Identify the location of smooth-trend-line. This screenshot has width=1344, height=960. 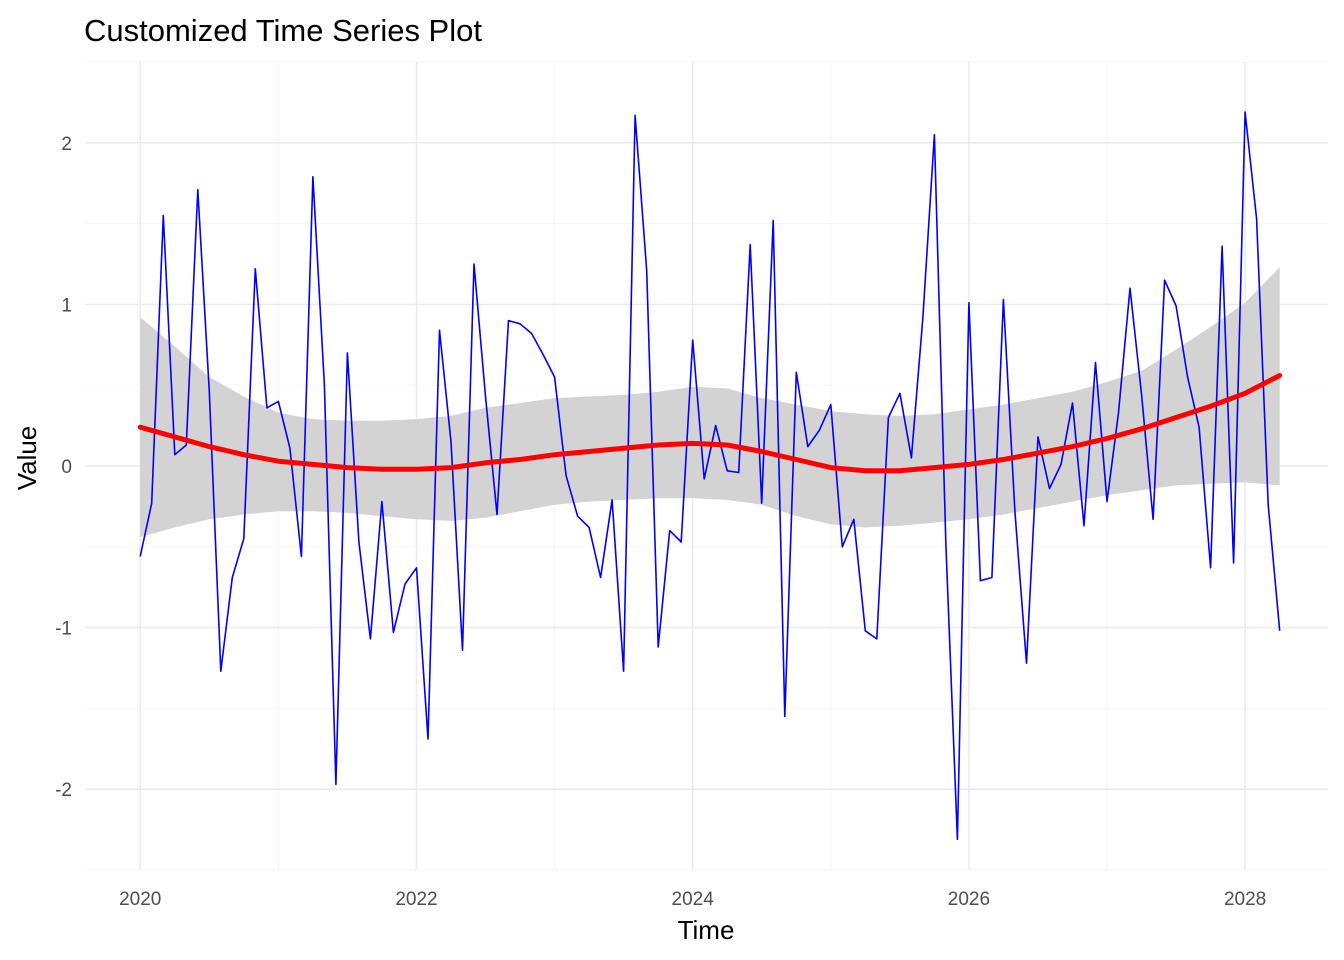
(710, 423).